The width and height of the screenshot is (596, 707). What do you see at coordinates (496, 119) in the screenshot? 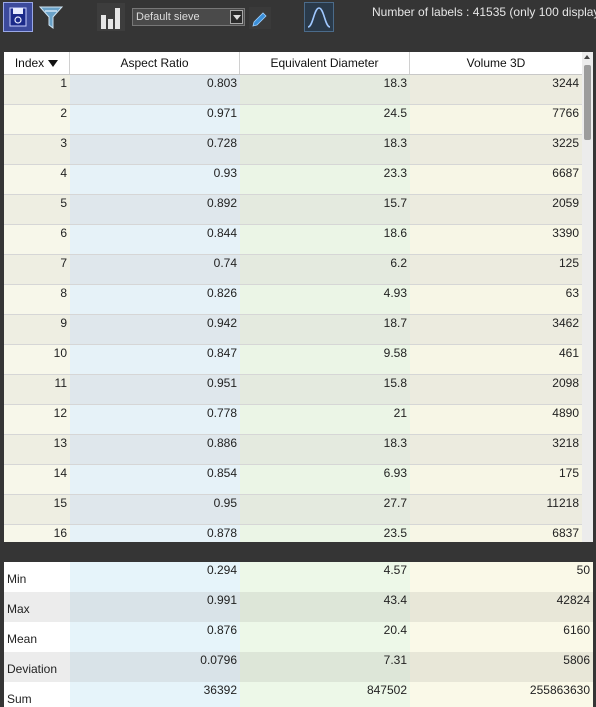
I see `cell-volume-3d: 7766` at bounding box center [496, 119].